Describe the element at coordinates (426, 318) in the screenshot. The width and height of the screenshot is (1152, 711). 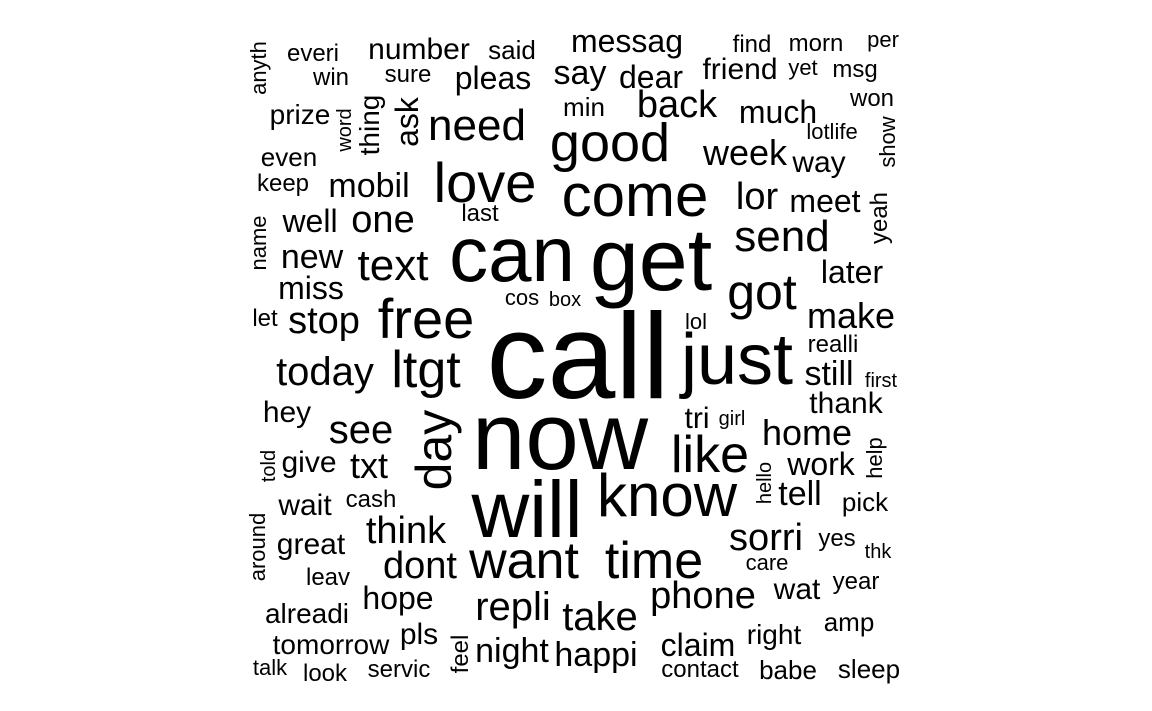
I see `word: free` at that location.